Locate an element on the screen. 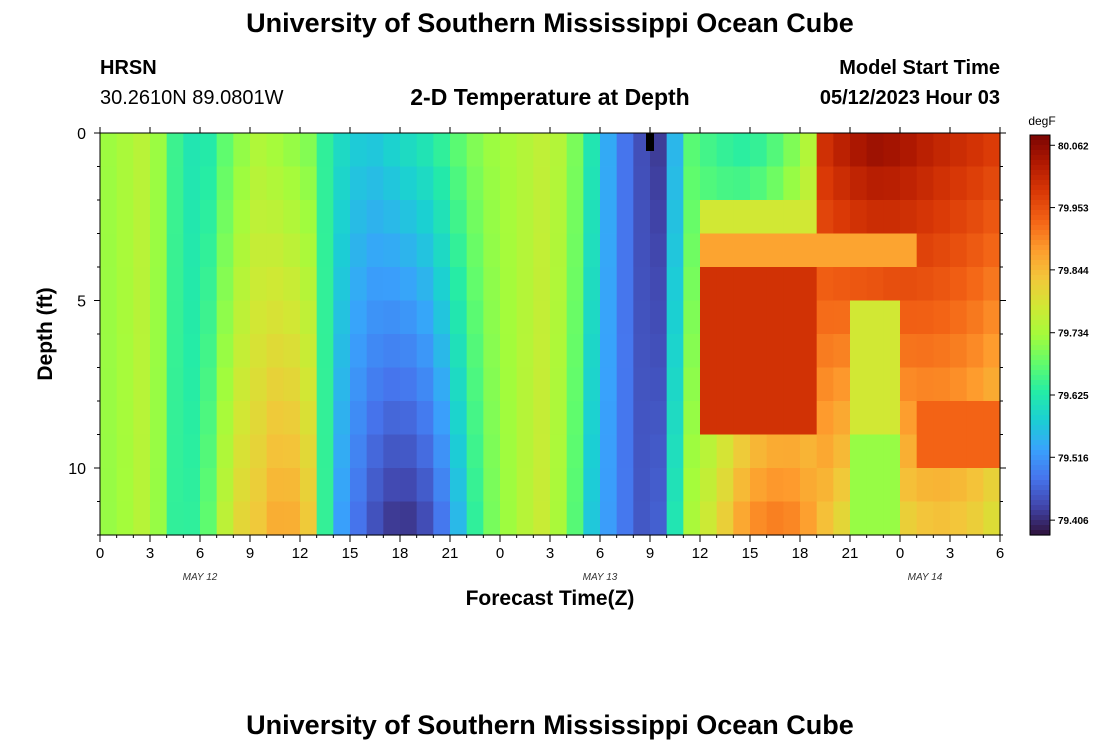  x-tick-label: 3 is located at coordinates (950, 553).